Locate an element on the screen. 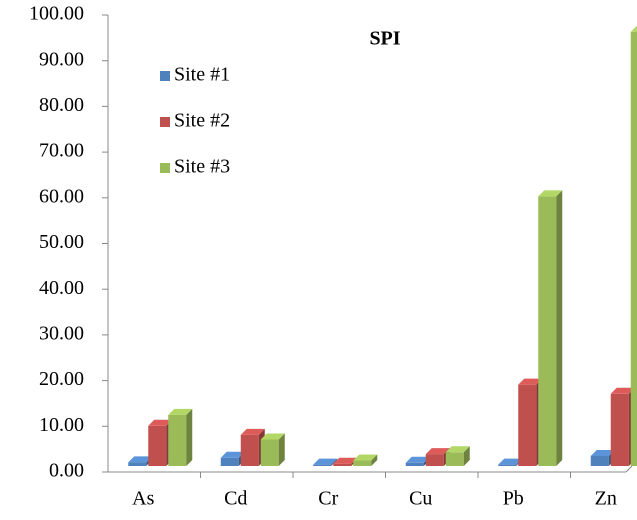 This screenshot has height=520, width=637. y-tick-label: 60.00 is located at coordinates (61, 196).